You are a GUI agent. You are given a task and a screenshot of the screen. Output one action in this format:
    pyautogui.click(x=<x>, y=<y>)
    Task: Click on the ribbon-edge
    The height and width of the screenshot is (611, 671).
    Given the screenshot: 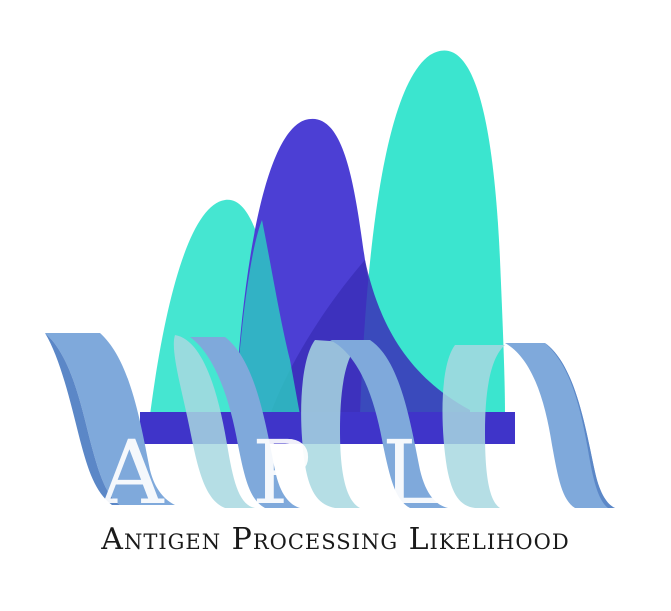 What is the action you would take?
    pyautogui.click(x=82, y=419)
    